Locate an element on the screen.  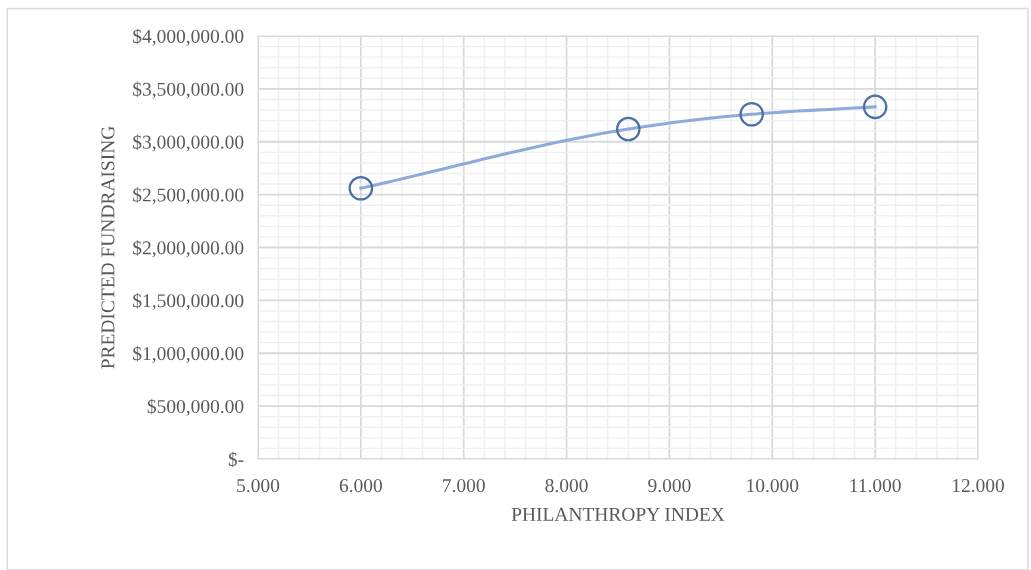
x-tick-label: 9.000 is located at coordinates (669, 486).